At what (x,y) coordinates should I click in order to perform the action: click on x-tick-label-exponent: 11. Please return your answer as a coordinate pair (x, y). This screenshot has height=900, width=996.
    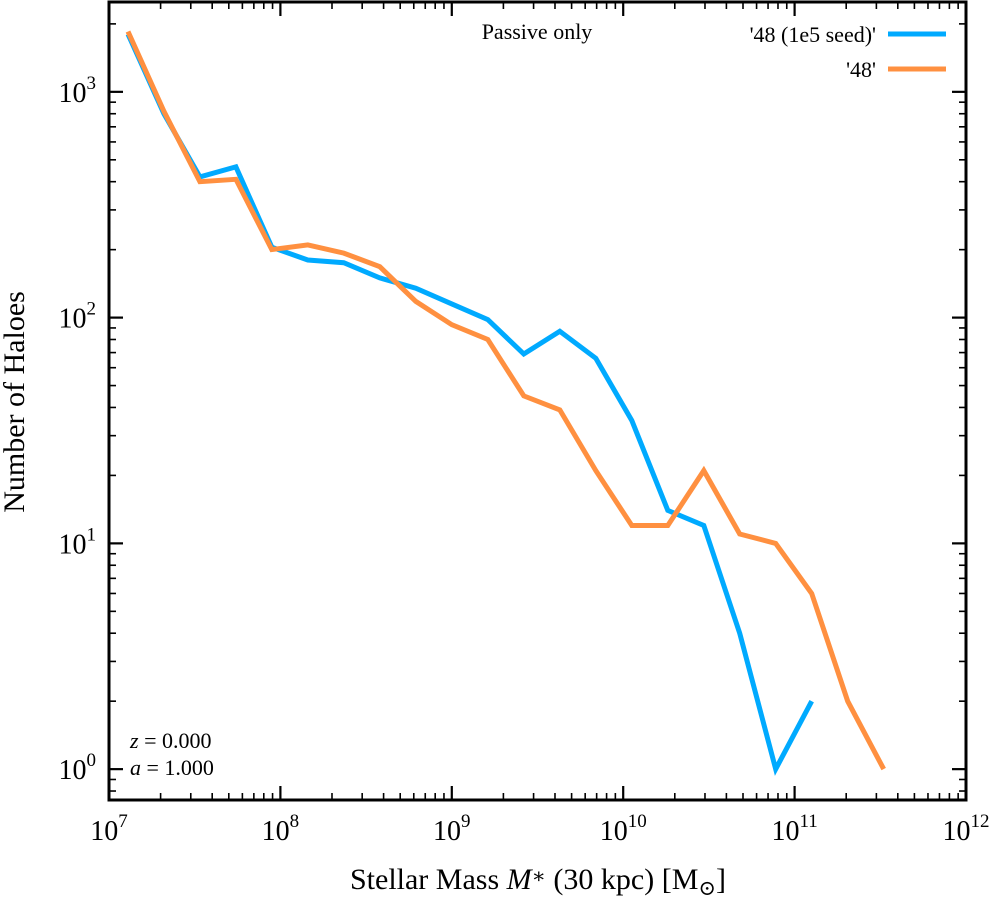
    Looking at the image, I should click on (808, 821).